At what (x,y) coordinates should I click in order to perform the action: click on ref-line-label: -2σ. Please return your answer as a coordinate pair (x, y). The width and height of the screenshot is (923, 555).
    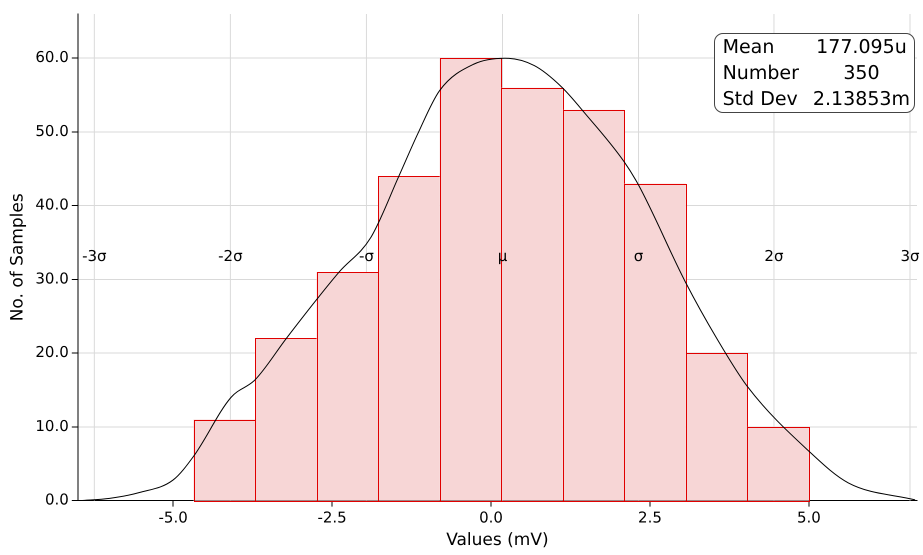
    Looking at the image, I should click on (231, 256).